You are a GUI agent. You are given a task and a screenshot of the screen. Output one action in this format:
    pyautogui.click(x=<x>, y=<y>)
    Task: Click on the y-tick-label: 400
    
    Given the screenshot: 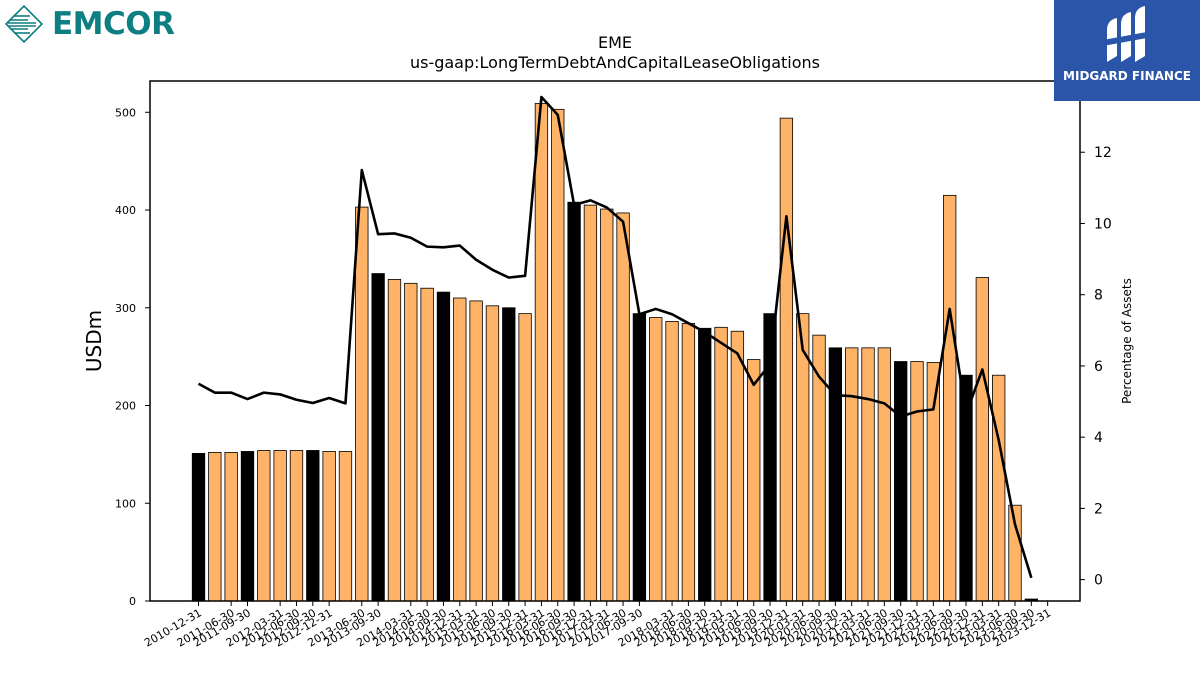 What is the action you would take?
    pyautogui.click(x=125, y=210)
    